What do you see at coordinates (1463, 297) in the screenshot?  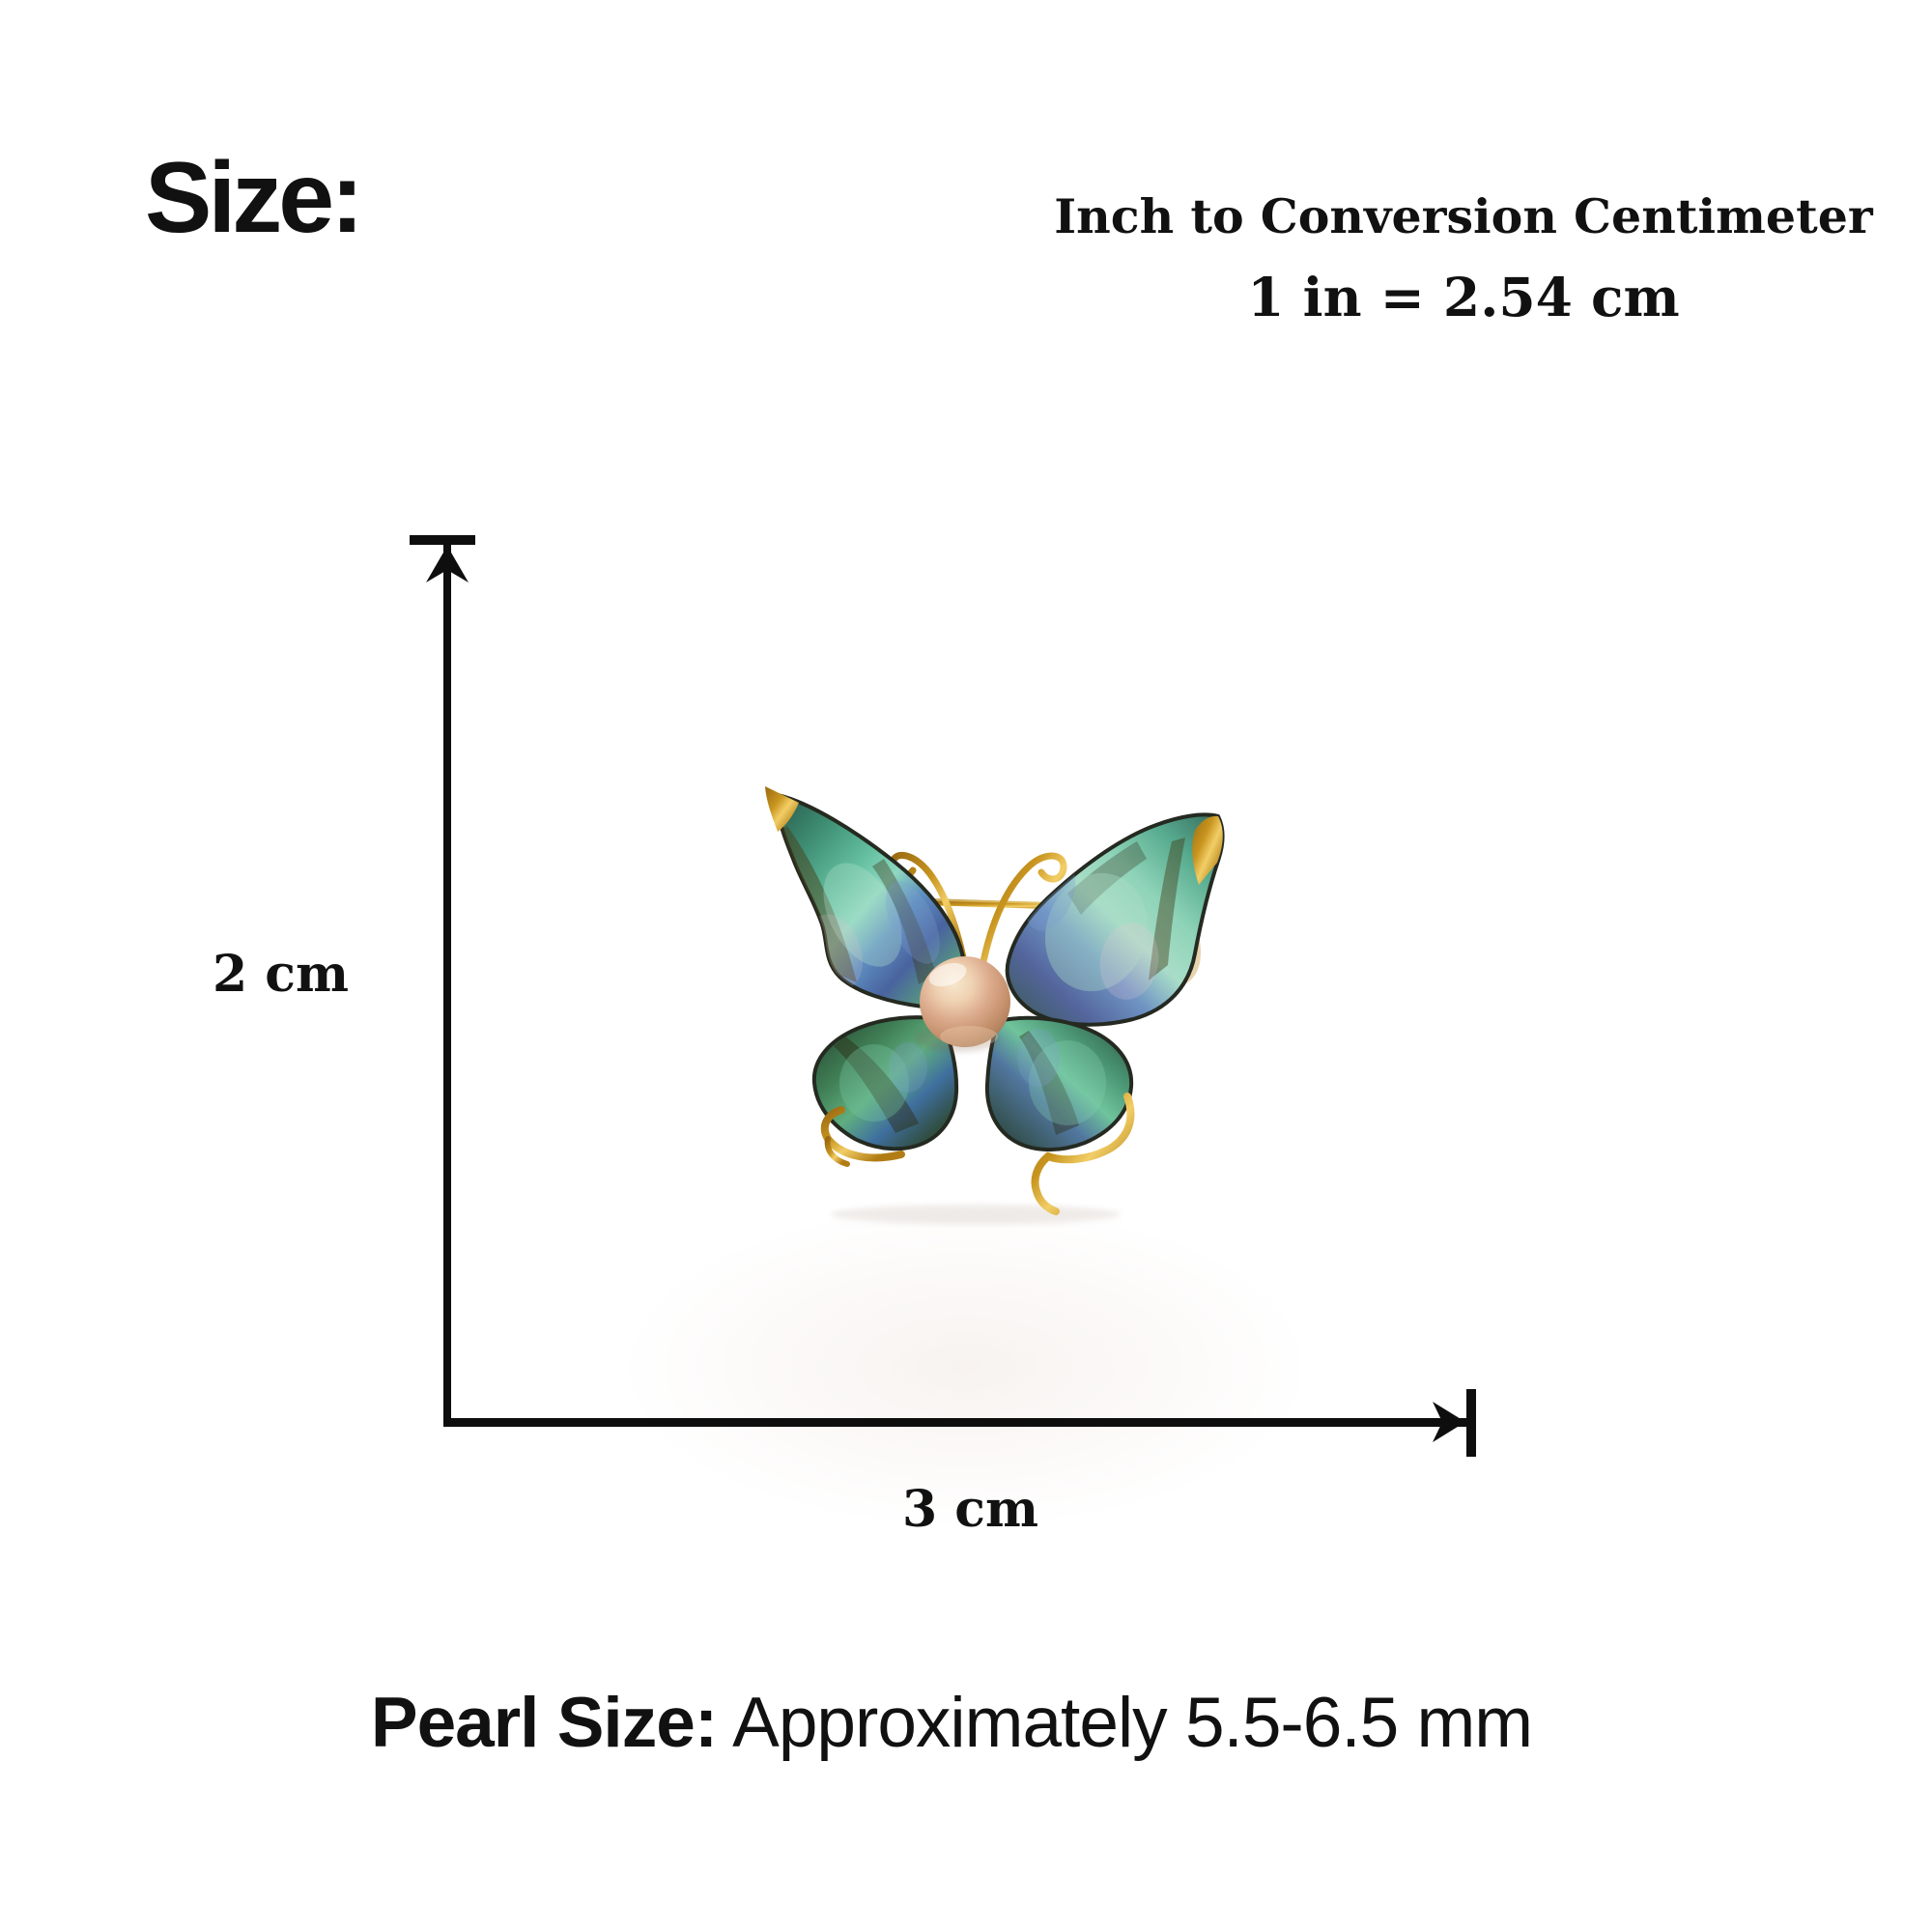 I see `conversion-formula: 1 in = 2.54 cm` at bounding box center [1463, 297].